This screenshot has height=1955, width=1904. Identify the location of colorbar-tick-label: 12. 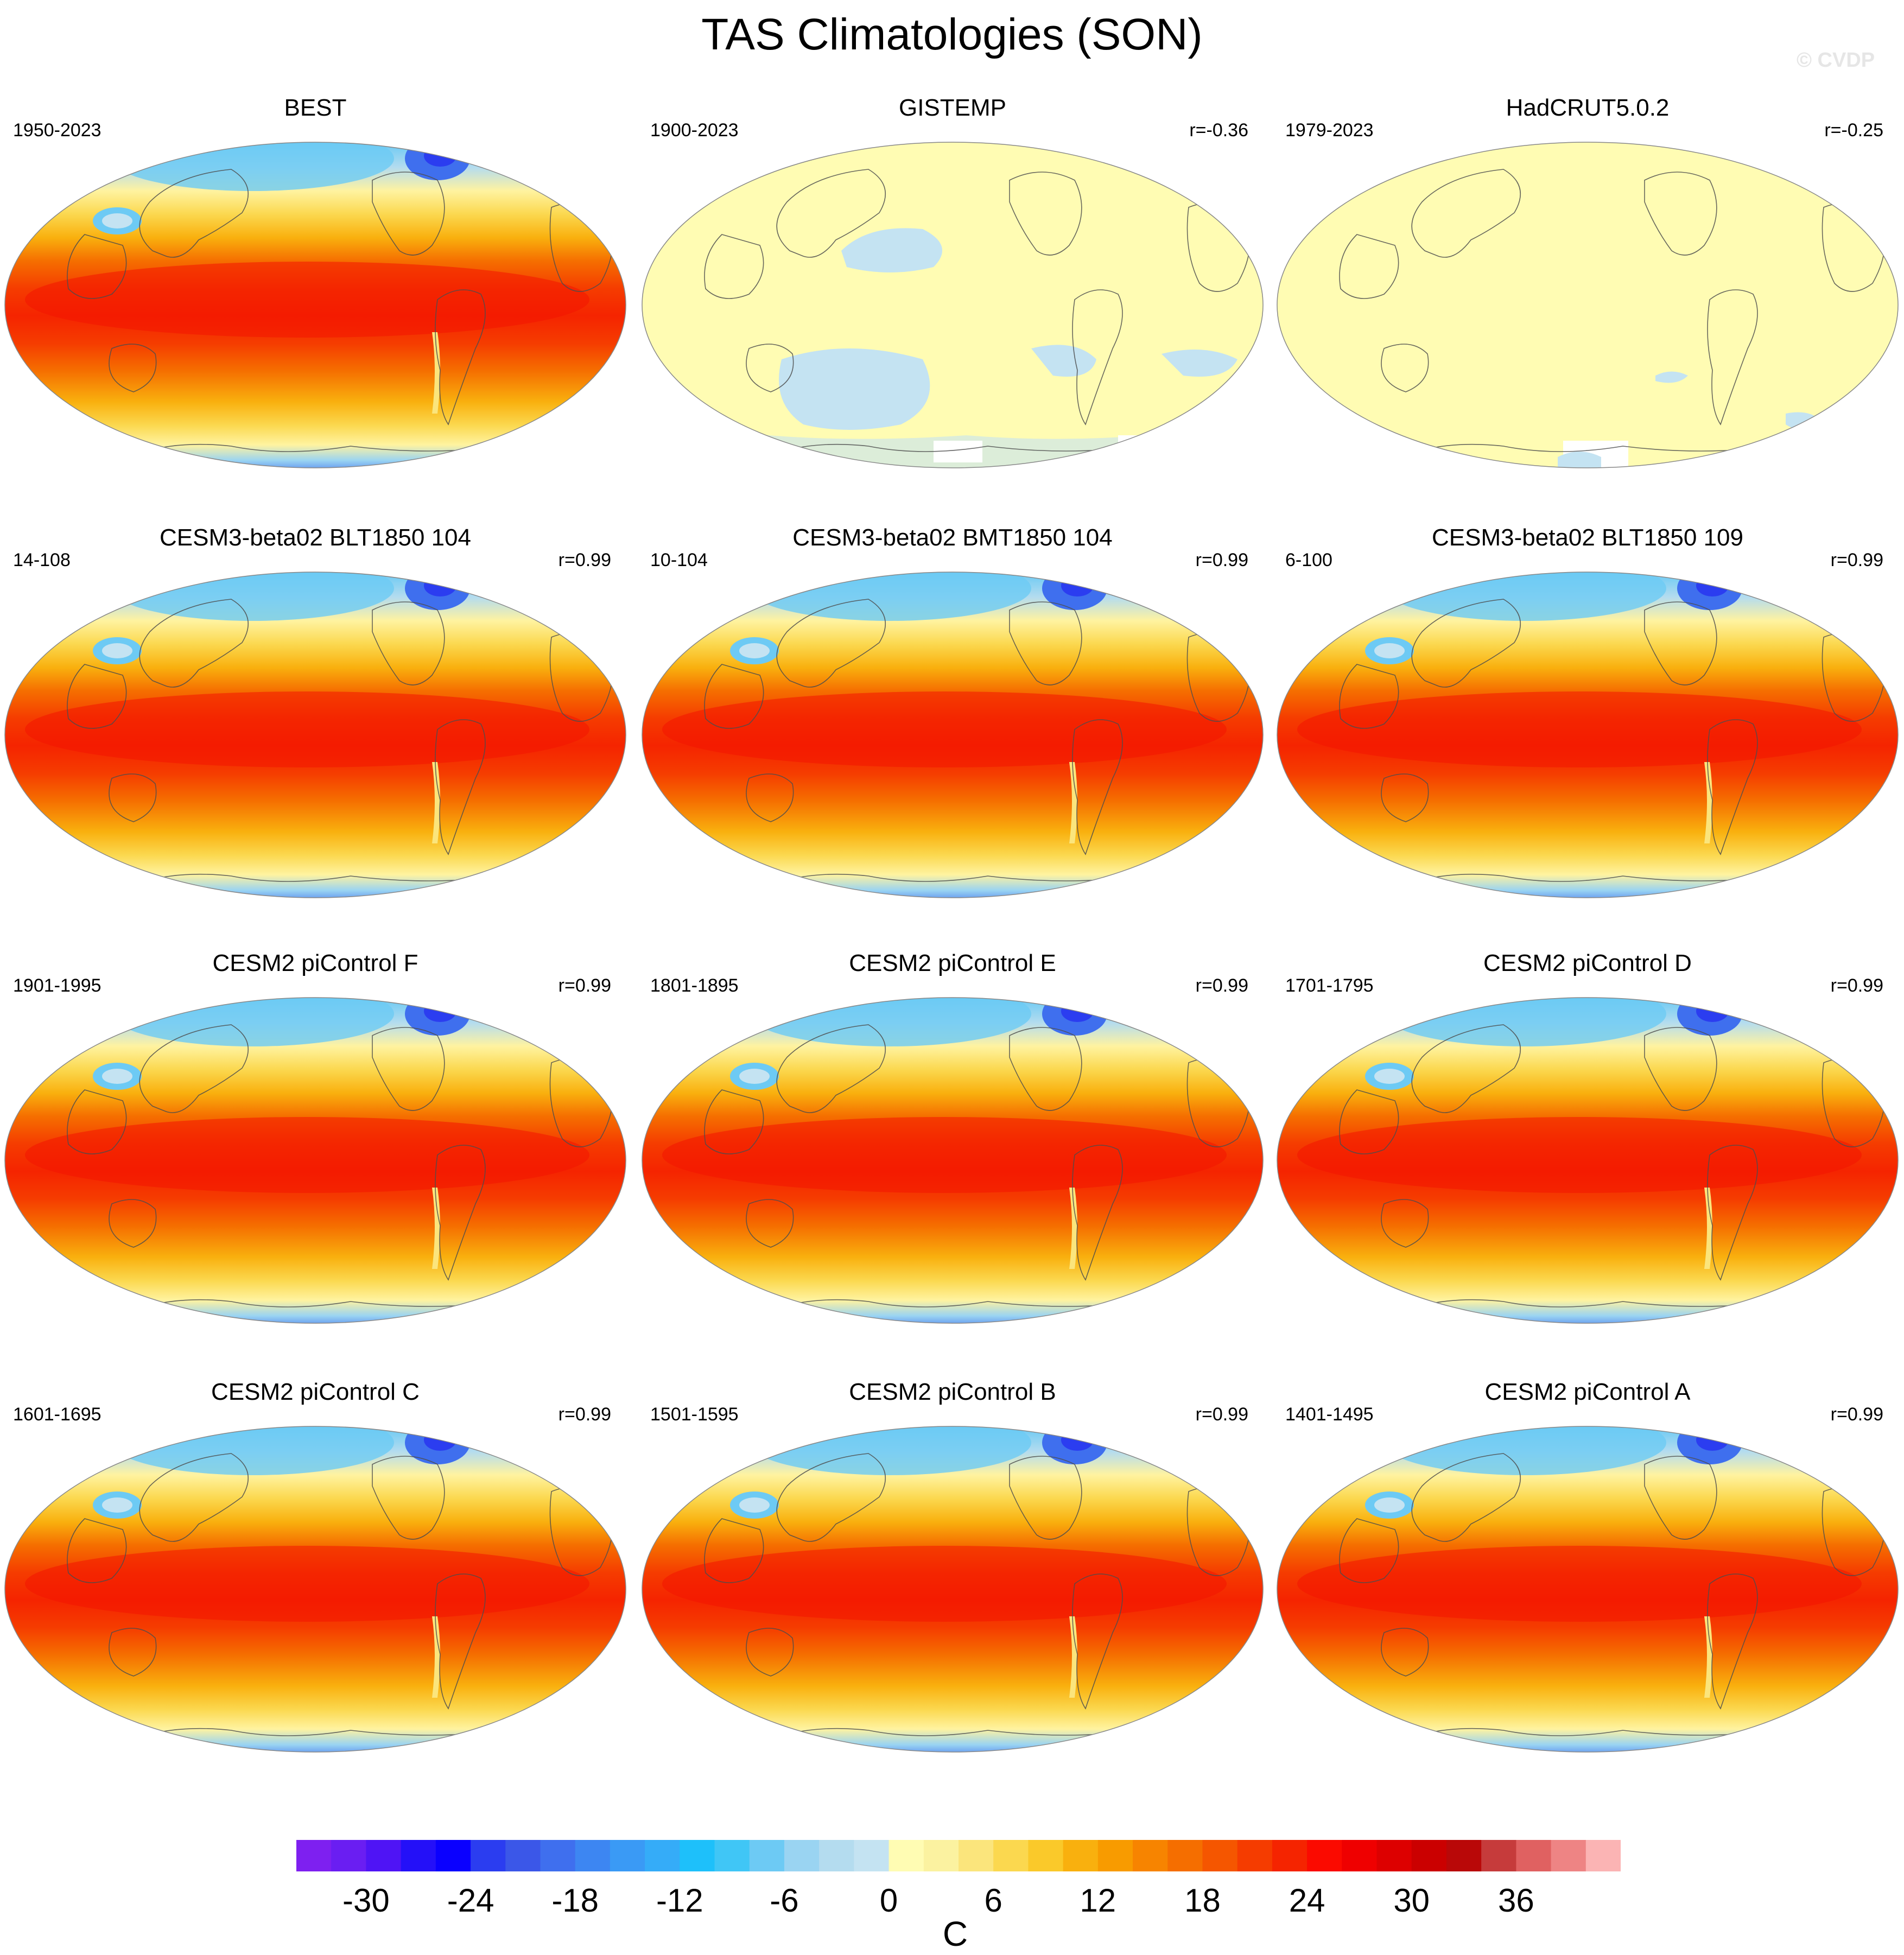
(1098, 1899).